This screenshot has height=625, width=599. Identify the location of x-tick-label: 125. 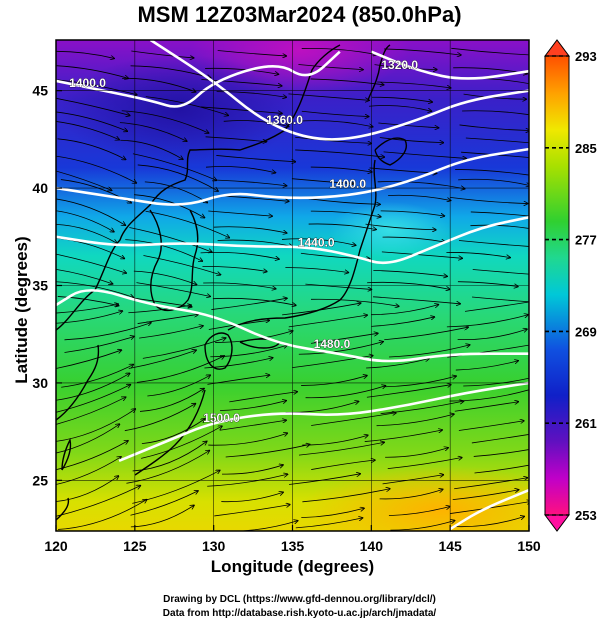
(135, 546).